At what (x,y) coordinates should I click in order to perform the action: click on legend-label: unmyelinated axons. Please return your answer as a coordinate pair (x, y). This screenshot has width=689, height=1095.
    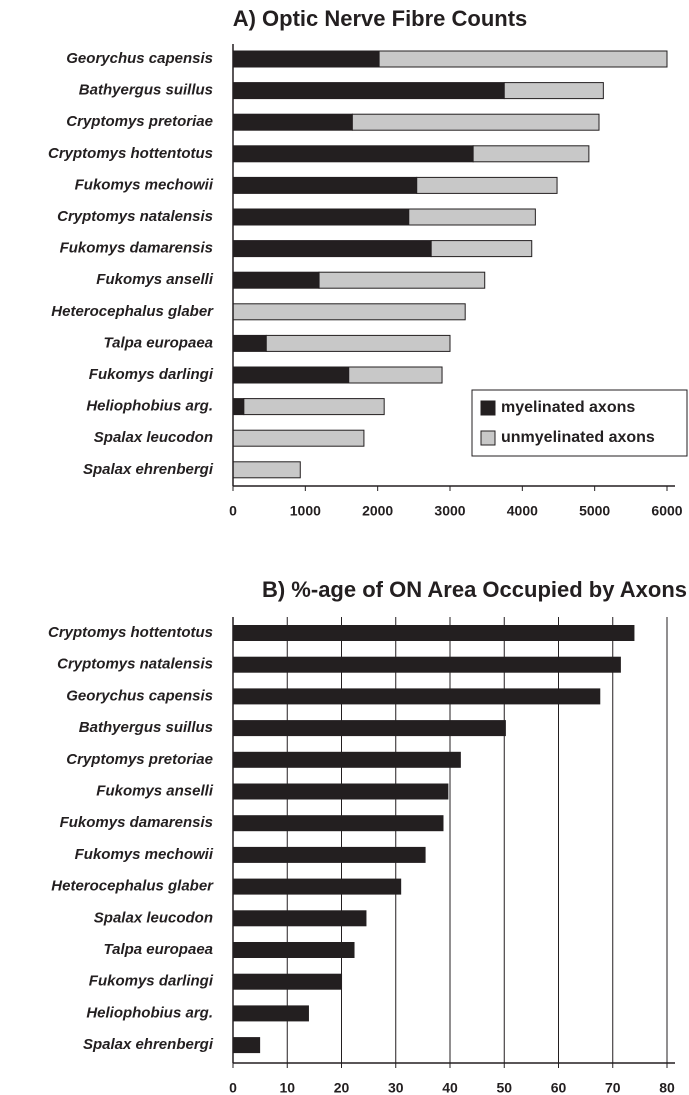
    Looking at the image, I should click on (578, 437).